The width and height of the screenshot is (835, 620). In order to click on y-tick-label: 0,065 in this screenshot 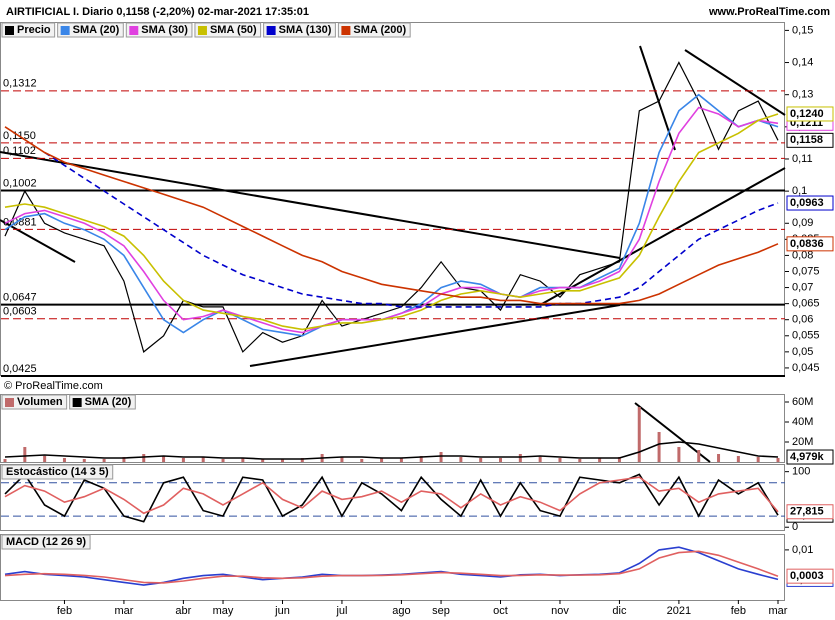, I will do `click(806, 304)`.